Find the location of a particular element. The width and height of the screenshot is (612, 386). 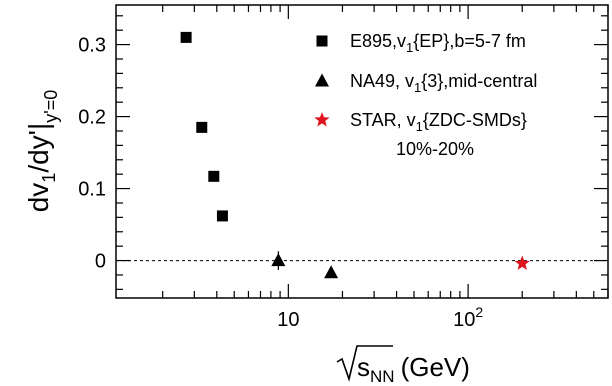

radical-sign is located at coordinates (364, 363).